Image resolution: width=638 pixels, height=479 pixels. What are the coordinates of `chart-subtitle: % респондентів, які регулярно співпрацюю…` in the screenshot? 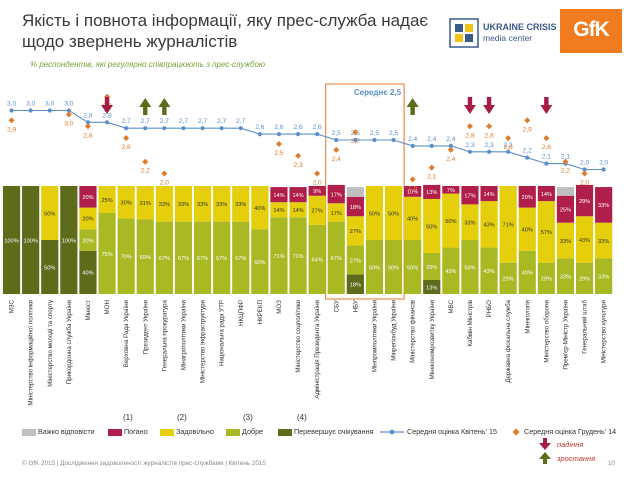 It's located at (147, 64).